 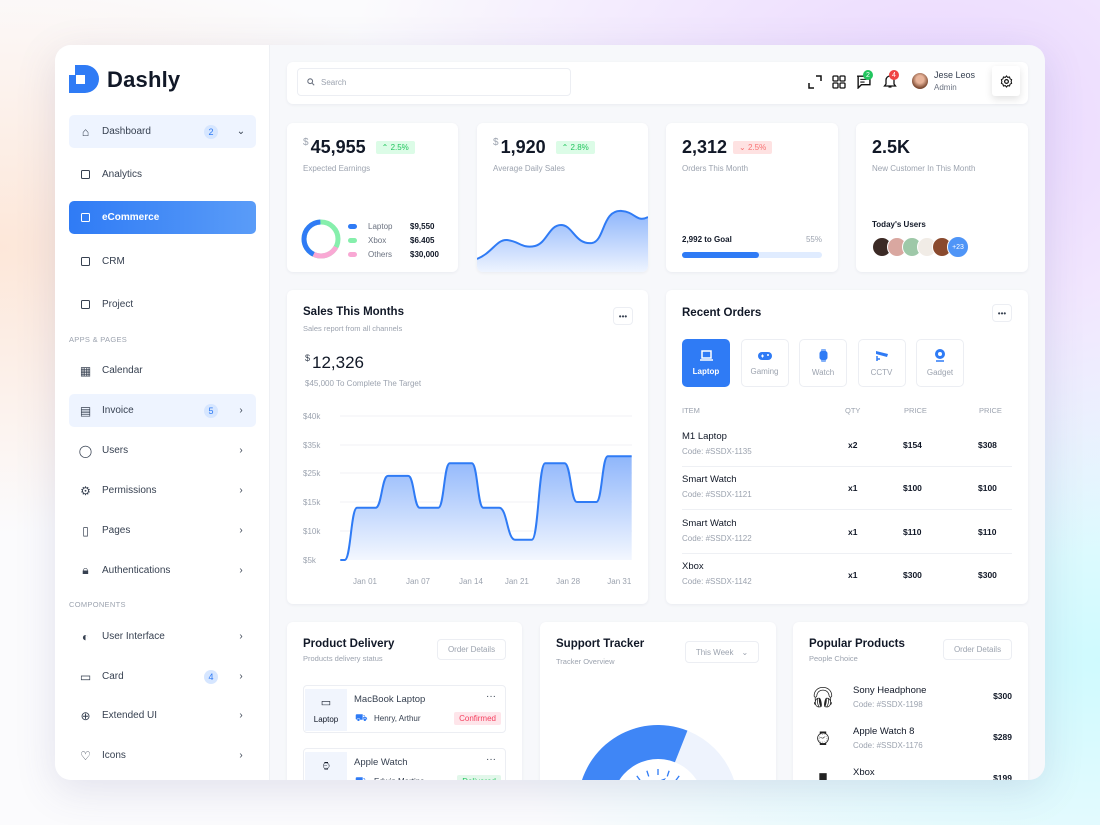 I want to click on notifications-button: 4, so click(x=891, y=82).